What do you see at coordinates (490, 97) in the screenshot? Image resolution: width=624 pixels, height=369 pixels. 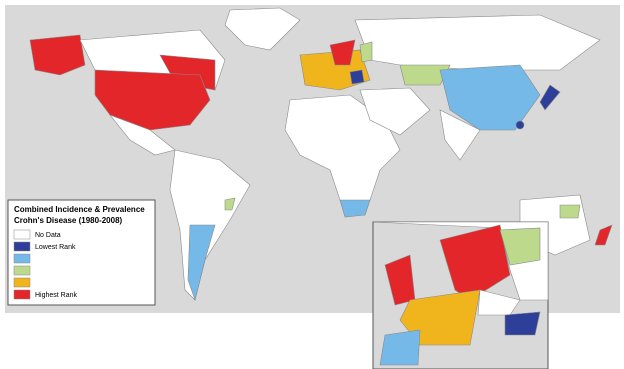 I see `china` at bounding box center [490, 97].